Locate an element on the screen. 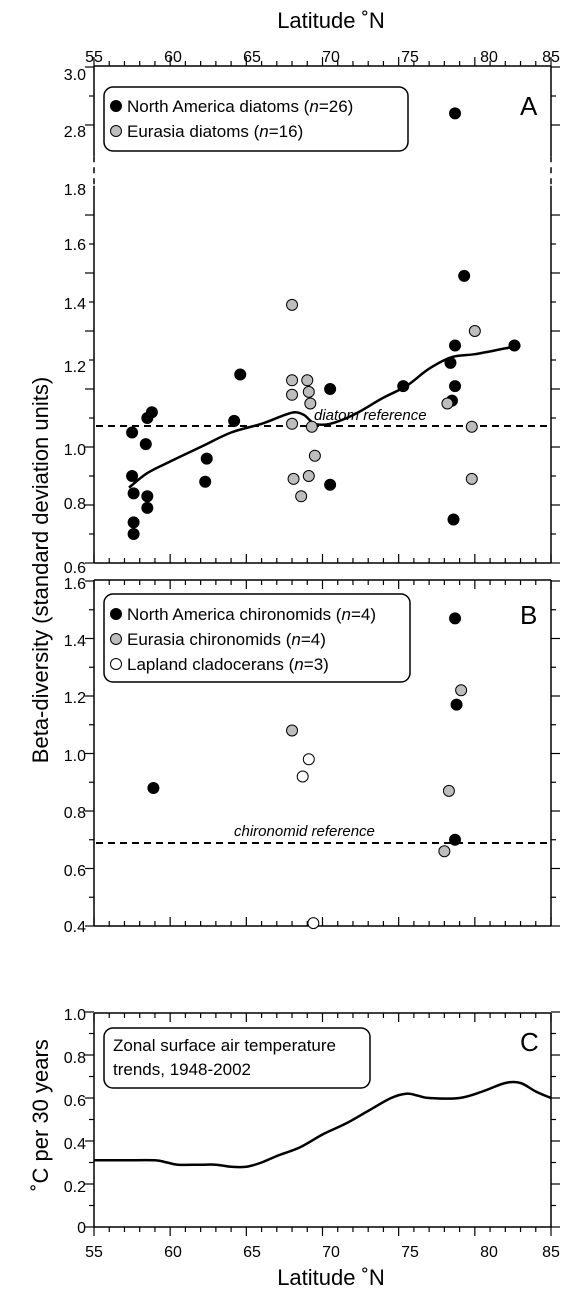  panel-b-legend-box is located at coordinates (257, 638).